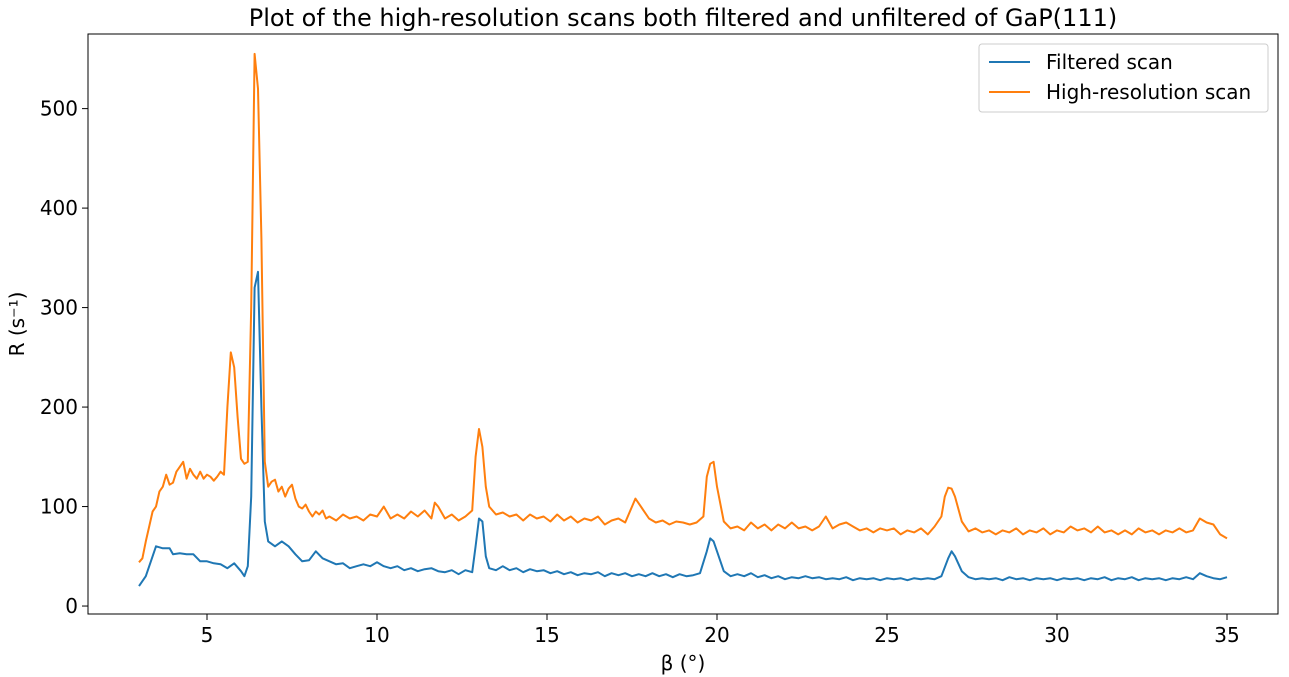 This screenshot has width=1289, height=677. What do you see at coordinates (207, 635) in the screenshot?
I see `x-tick-label: 5` at bounding box center [207, 635].